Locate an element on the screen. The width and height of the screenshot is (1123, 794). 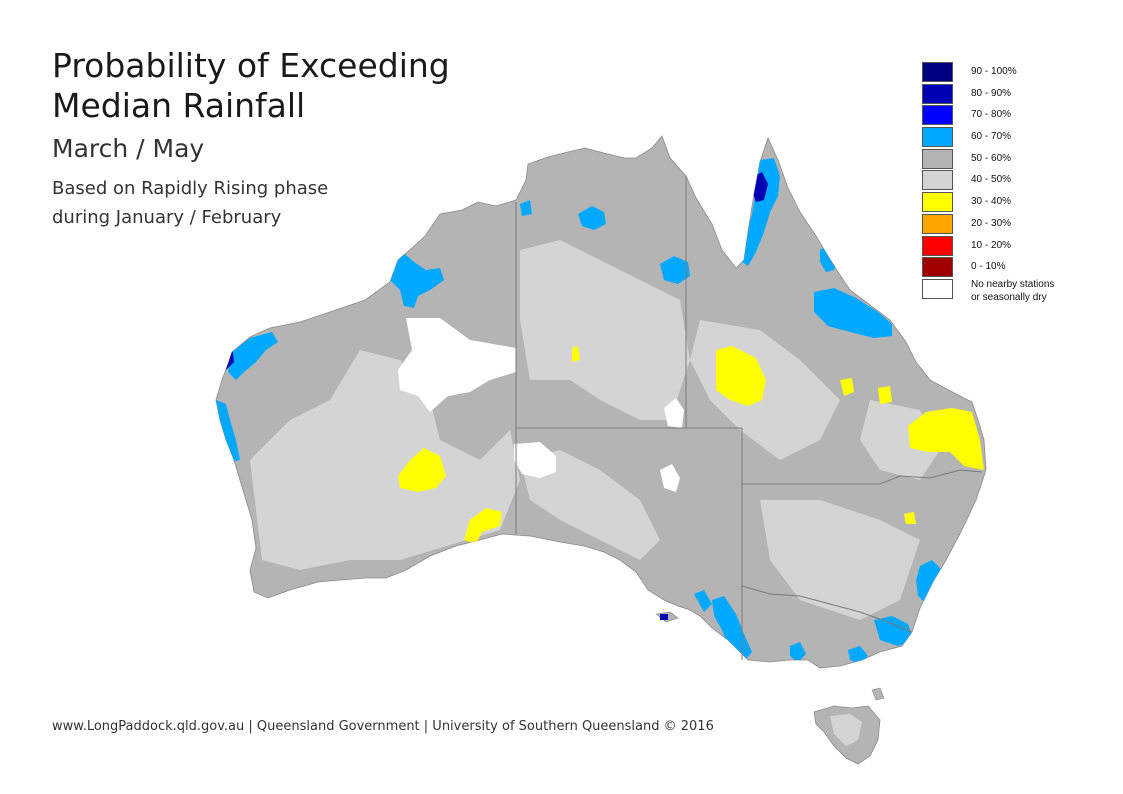
legend-item: 70 - 80% is located at coordinates (1012, 116).